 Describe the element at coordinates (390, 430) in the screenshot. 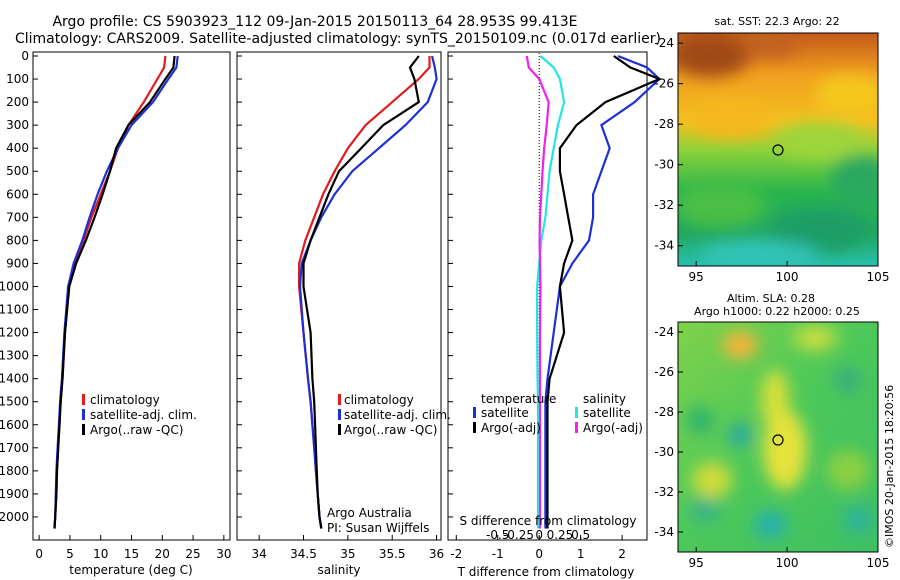

I see `legend-label-argo: Argo(..raw -QC)` at that location.